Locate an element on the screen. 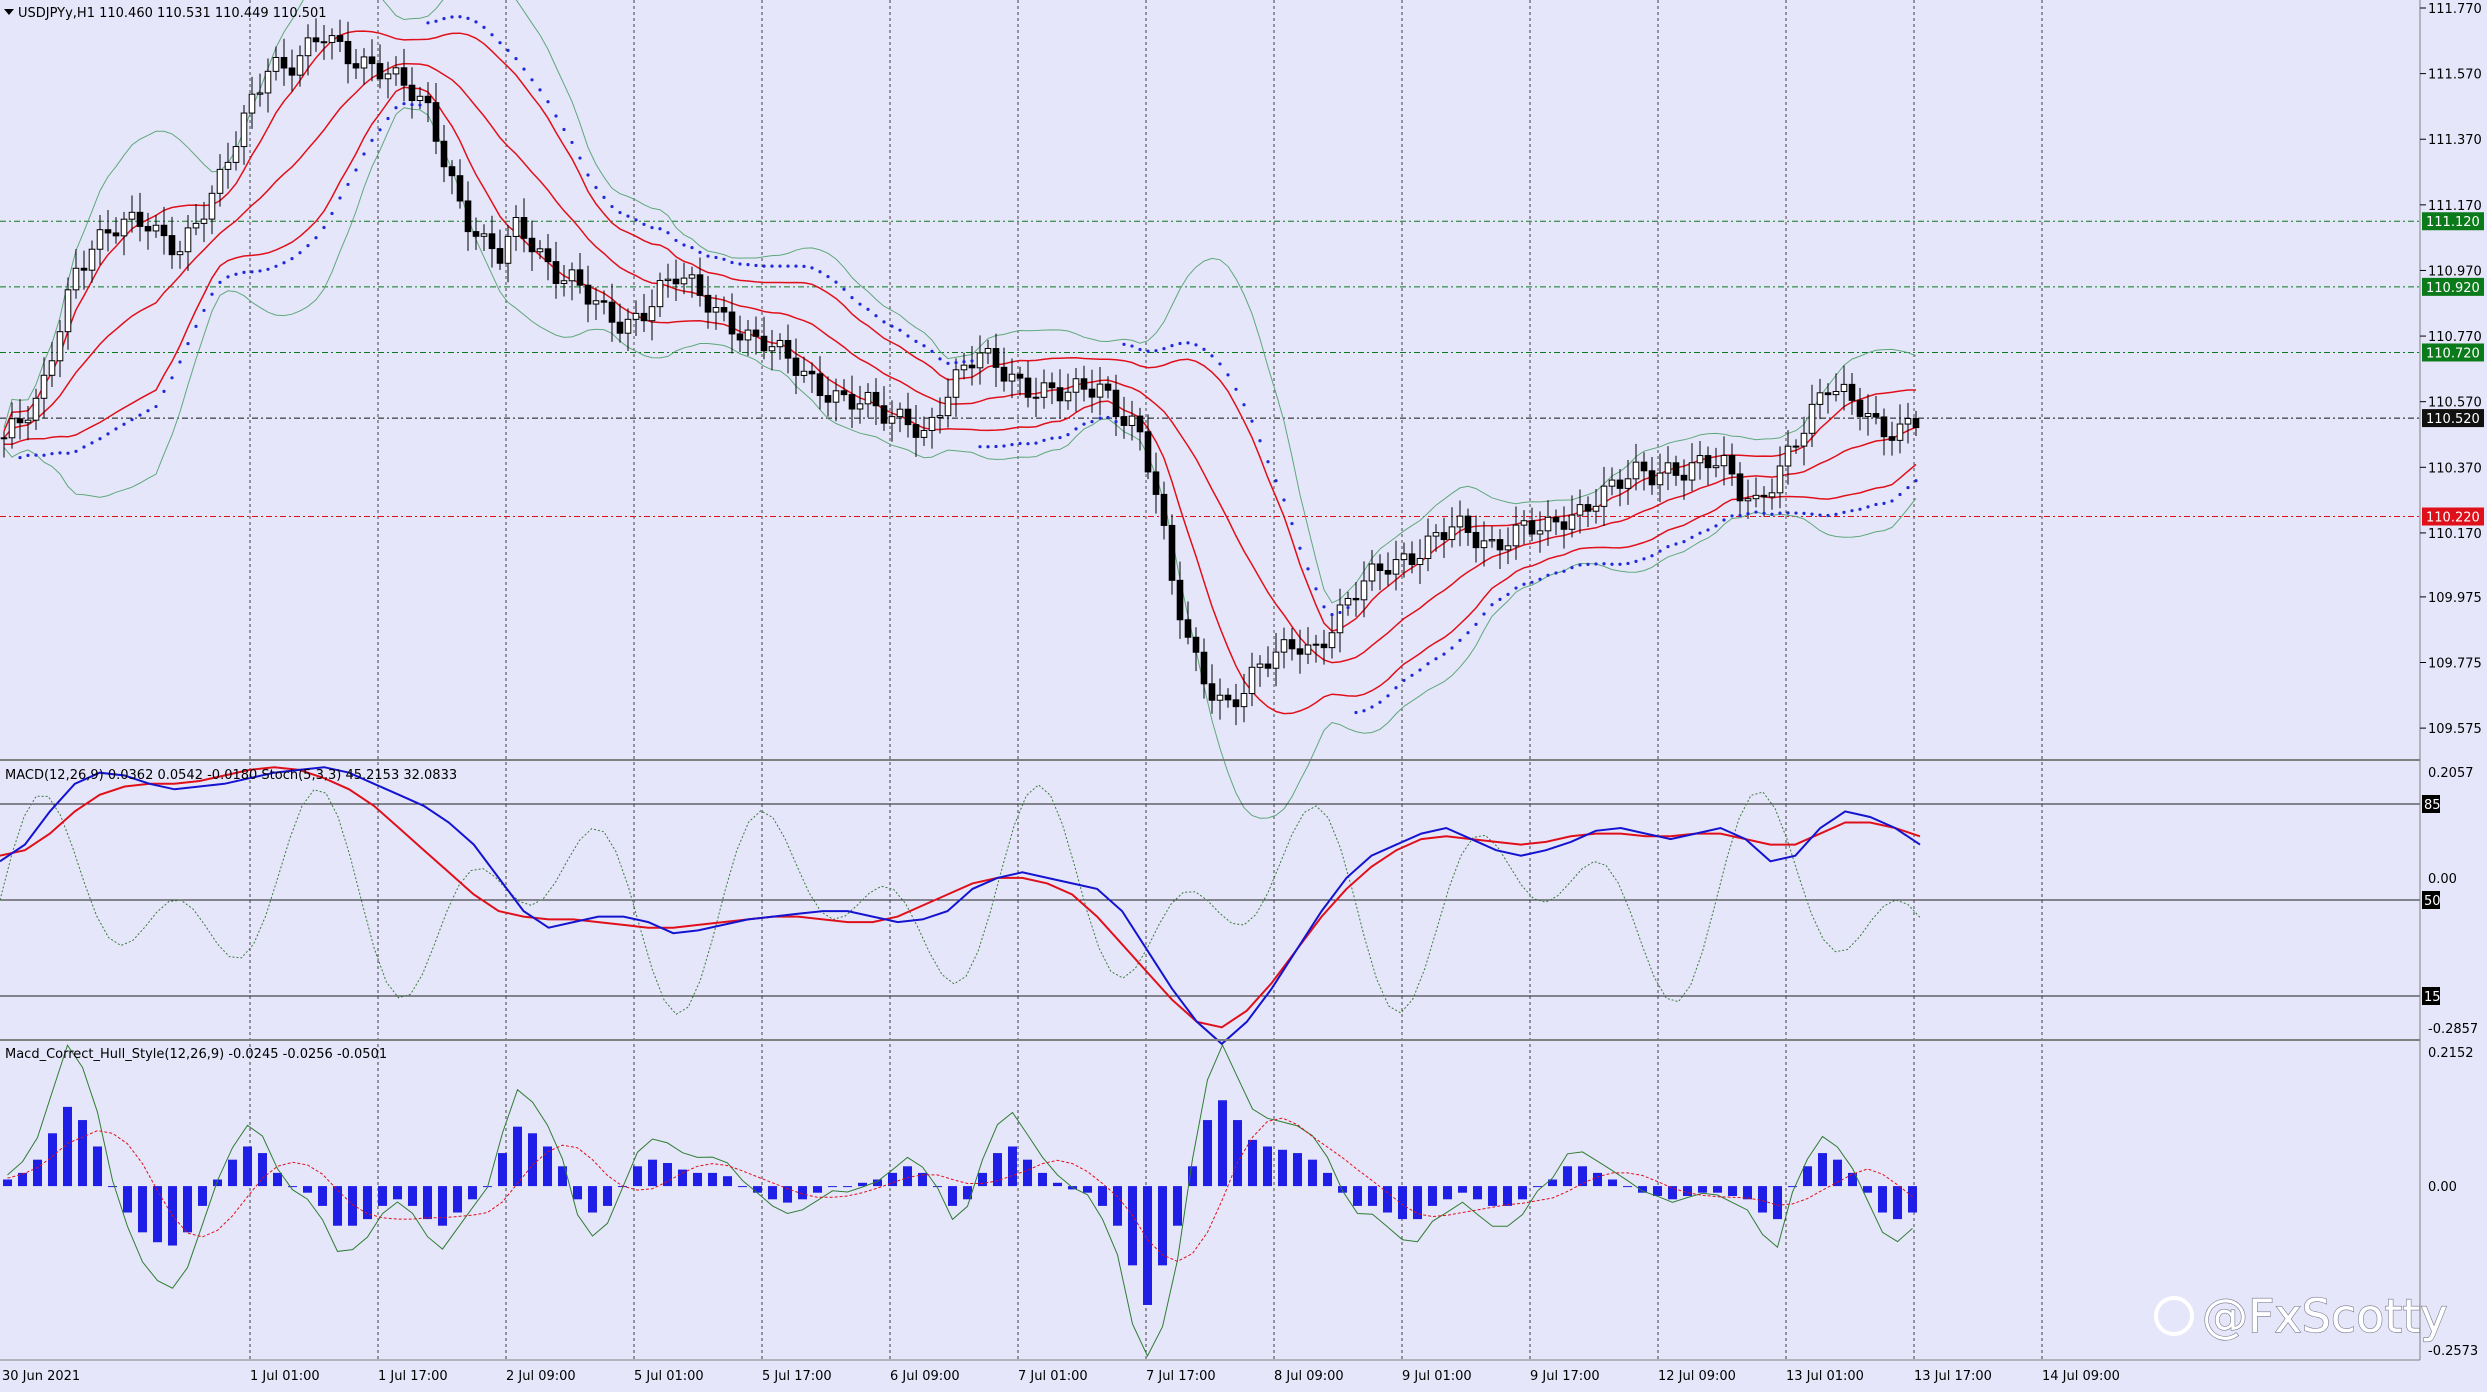 This screenshot has height=1392, width=2487. time-tick-label: 6 Jul 09:00 is located at coordinates (925, 1376).